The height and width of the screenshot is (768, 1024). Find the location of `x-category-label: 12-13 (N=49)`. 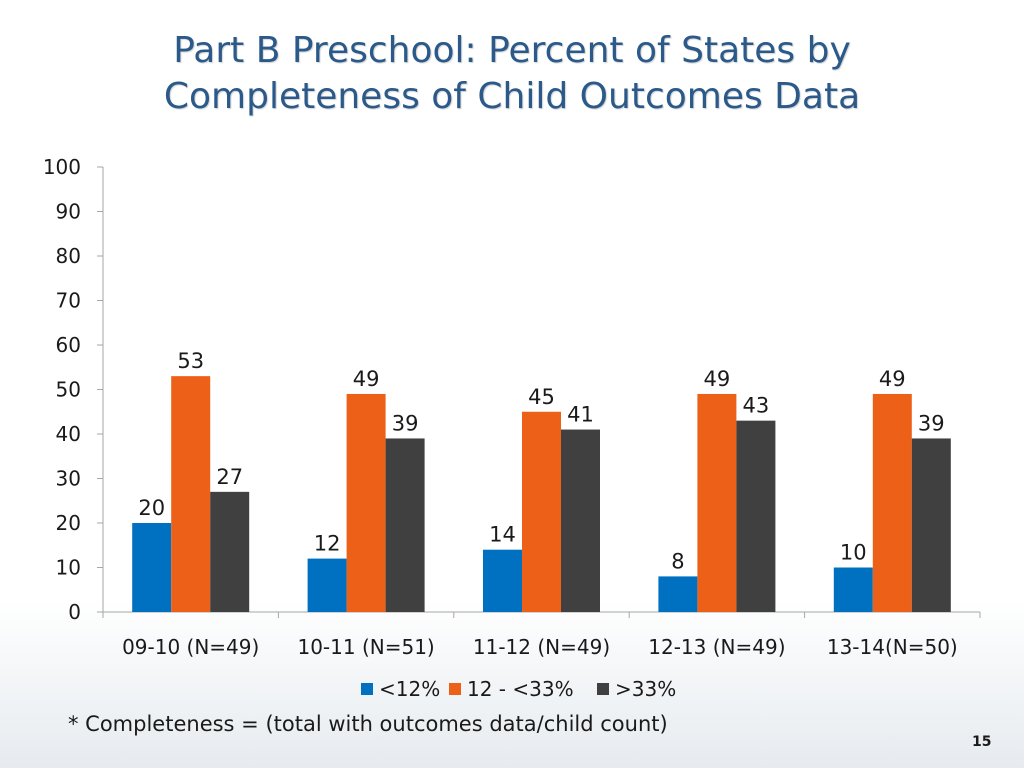

x-category-label: 12-13 (N=49) is located at coordinates (716, 647).